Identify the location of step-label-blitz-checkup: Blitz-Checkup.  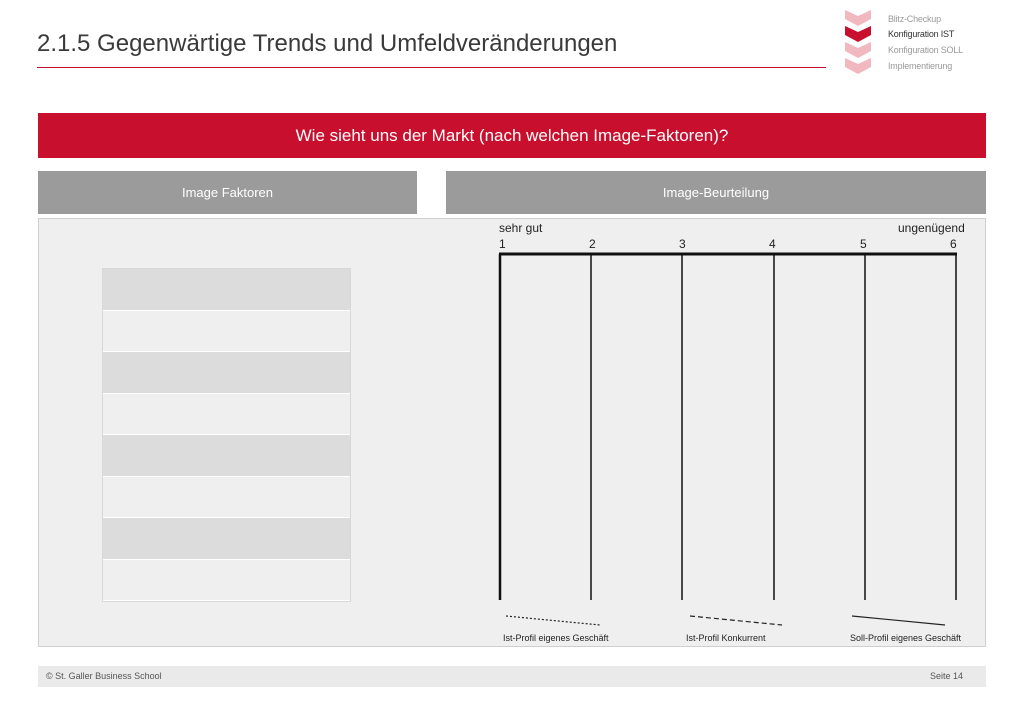
(914, 19).